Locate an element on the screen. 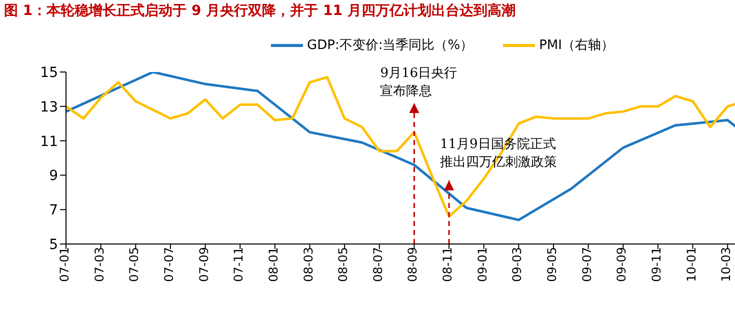  x-tick-label: 09-05 is located at coordinates (552, 264).